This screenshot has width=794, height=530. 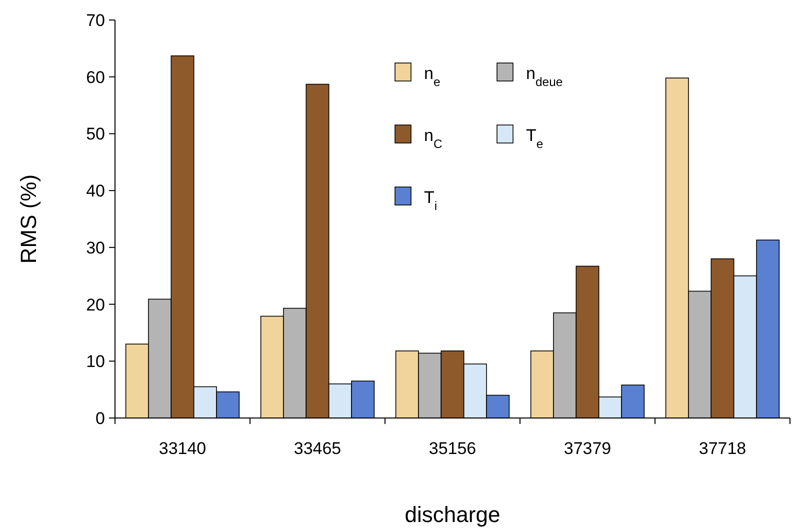 I want to click on x-tick-label: 37718, so click(x=722, y=448).